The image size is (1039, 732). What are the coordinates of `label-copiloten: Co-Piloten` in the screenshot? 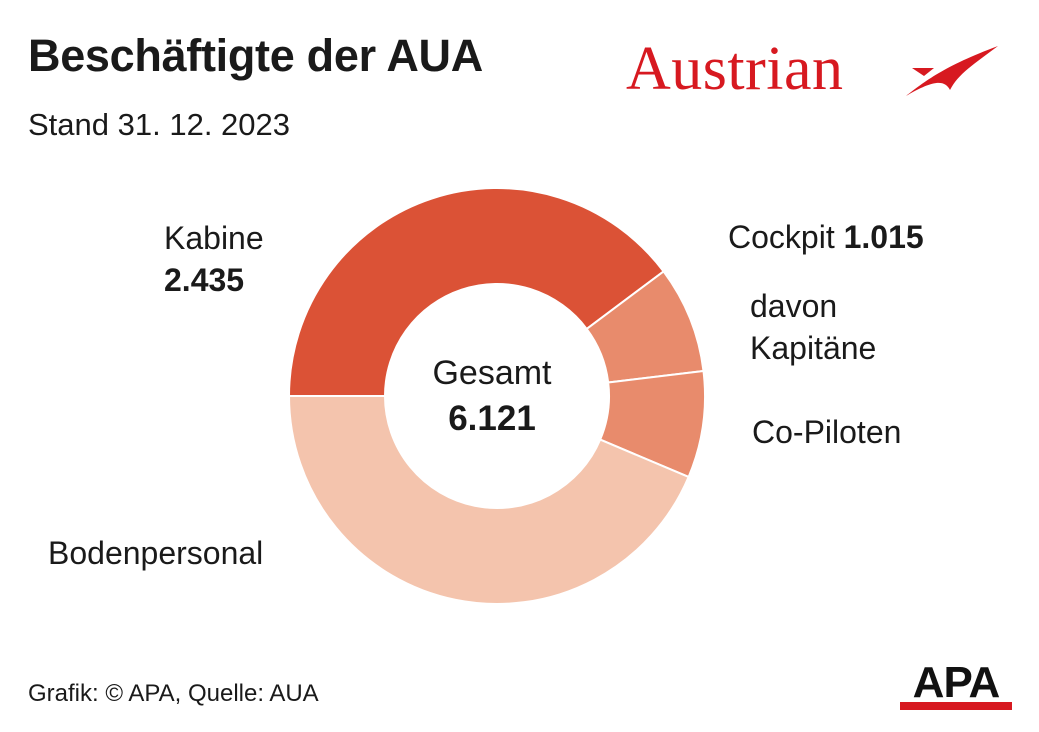 It's located at (827, 432).